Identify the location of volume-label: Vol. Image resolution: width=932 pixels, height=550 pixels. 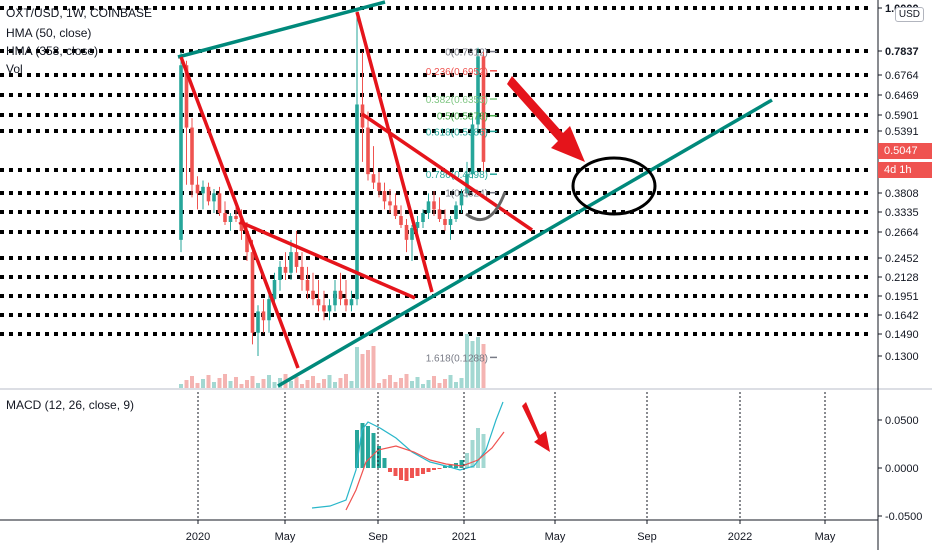
(14, 69).